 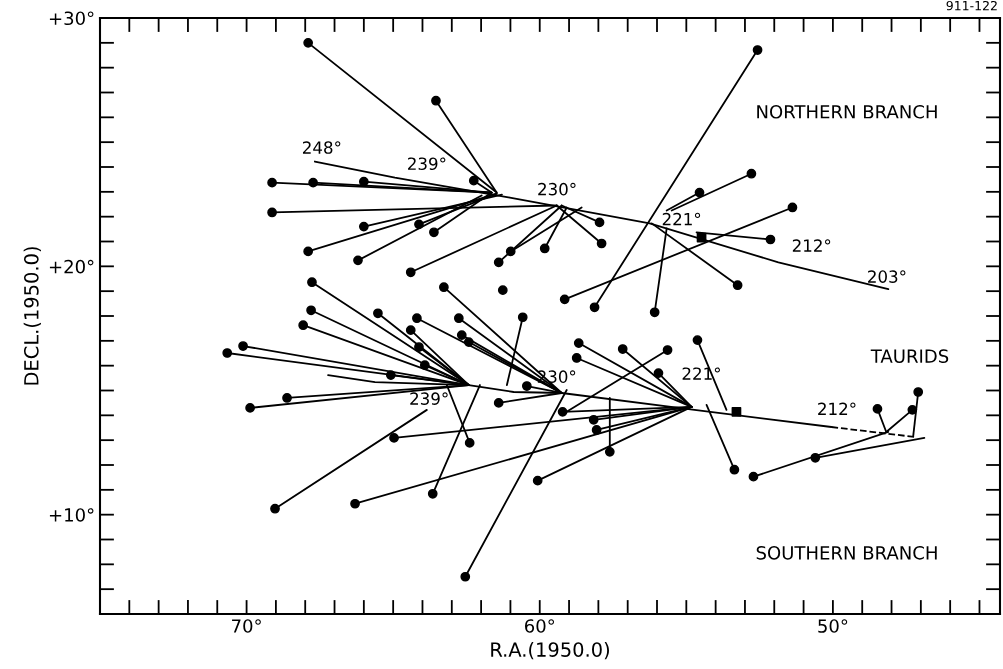 What do you see at coordinates (887, 276) in the screenshot?
I see `annotation: 203°` at bounding box center [887, 276].